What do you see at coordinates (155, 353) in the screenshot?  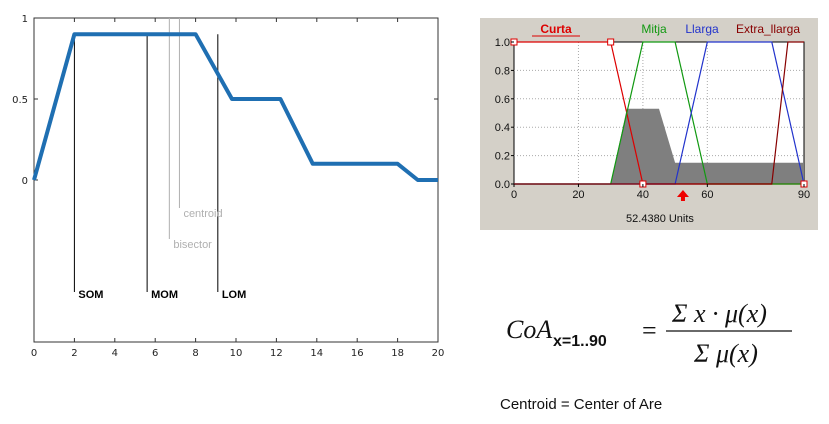 I see `x-tick-label: 6` at bounding box center [155, 353].